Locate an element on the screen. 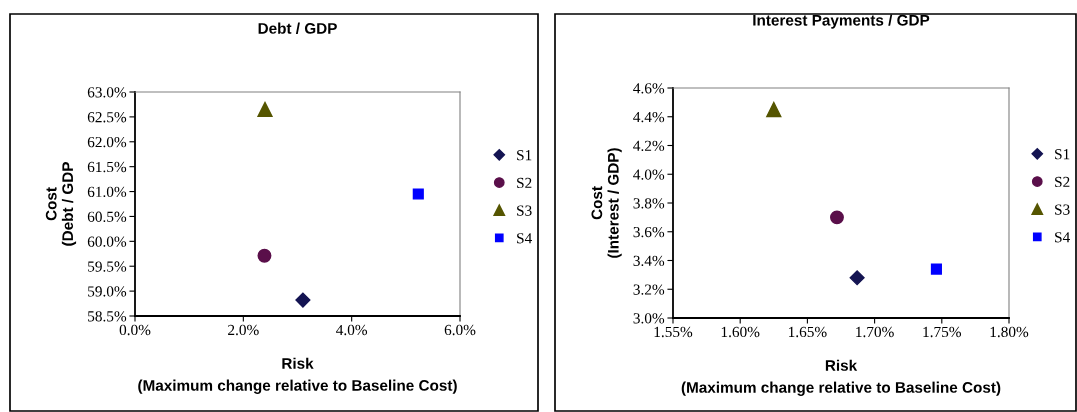  y-tick-label: 3.2% is located at coordinates (649, 289).